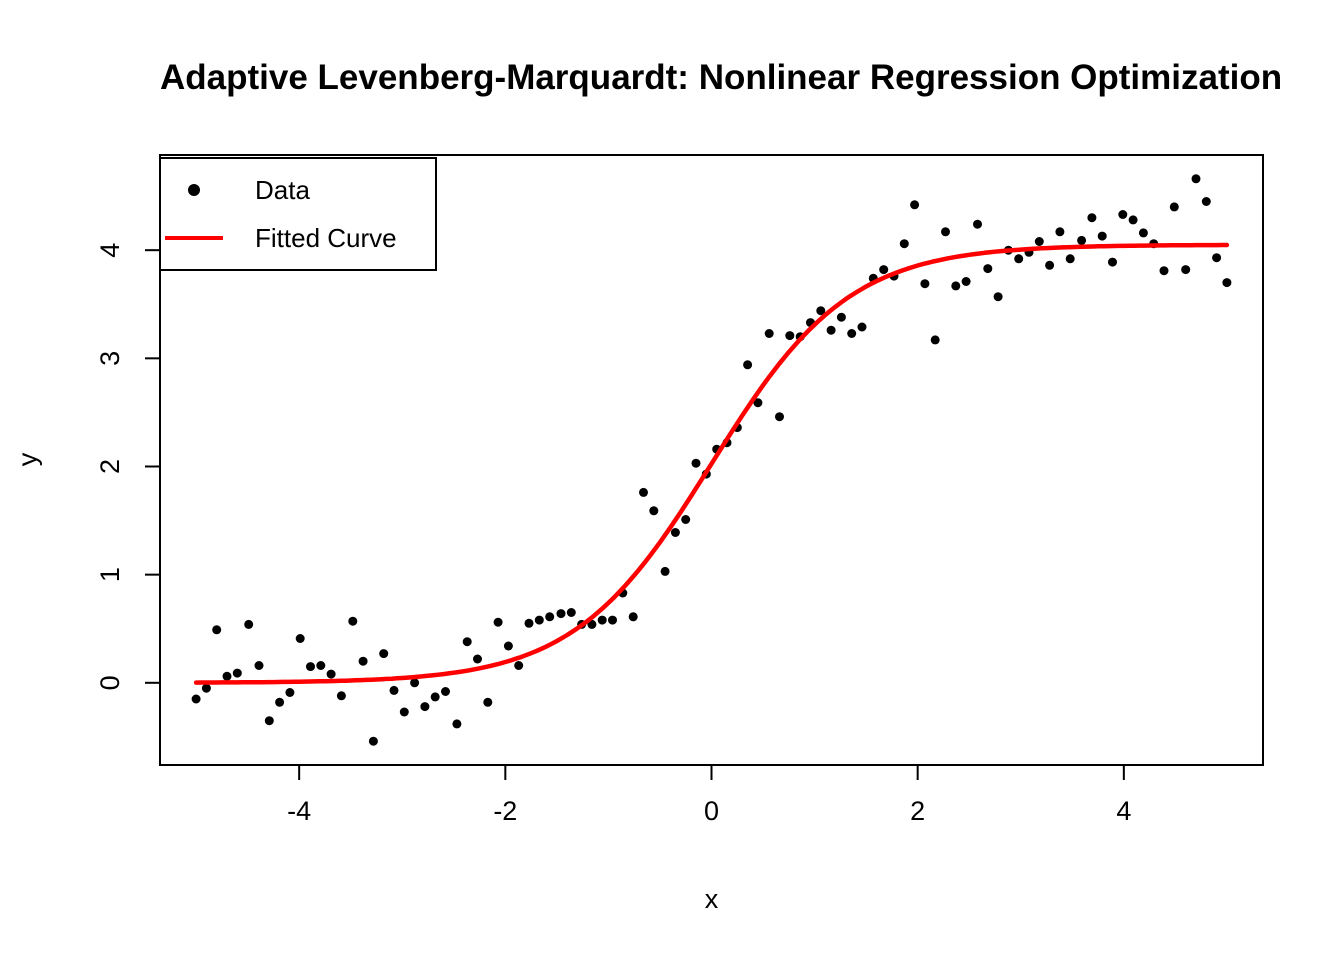 This screenshot has width=1344, height=960. Describe the element at coordinates (711, 811) in the screenshot. I see `x-tick-label: 0` at that location.